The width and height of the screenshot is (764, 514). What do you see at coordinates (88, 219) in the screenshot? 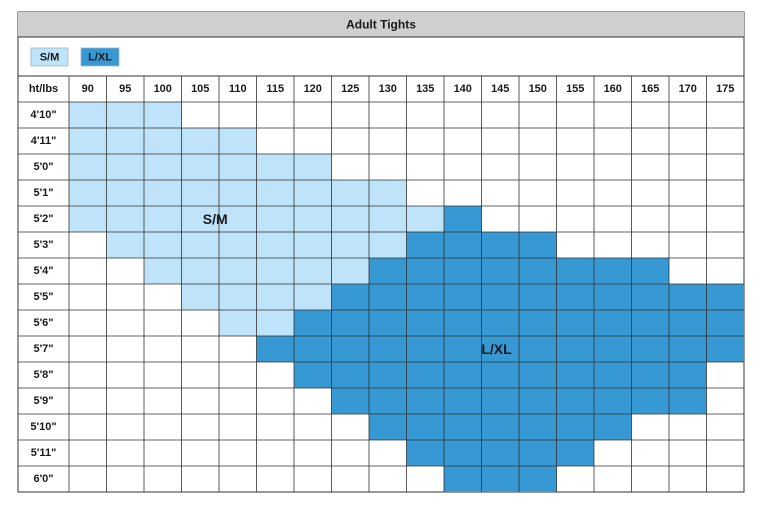
I see `cell-5-2-90-S` at bounding box center [88, 219].